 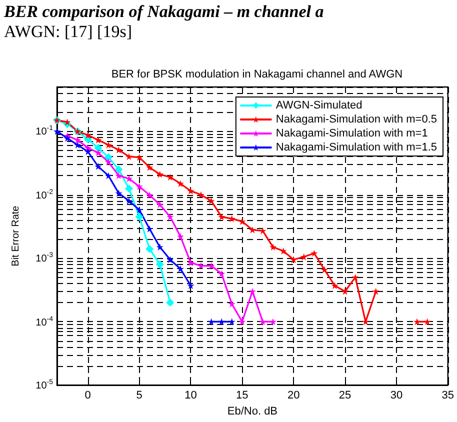 What do you see at coordinates (319, 106) in the screenshot?
I see `legend-label: AWGN-Simulated` at bounding box center [319, 106].